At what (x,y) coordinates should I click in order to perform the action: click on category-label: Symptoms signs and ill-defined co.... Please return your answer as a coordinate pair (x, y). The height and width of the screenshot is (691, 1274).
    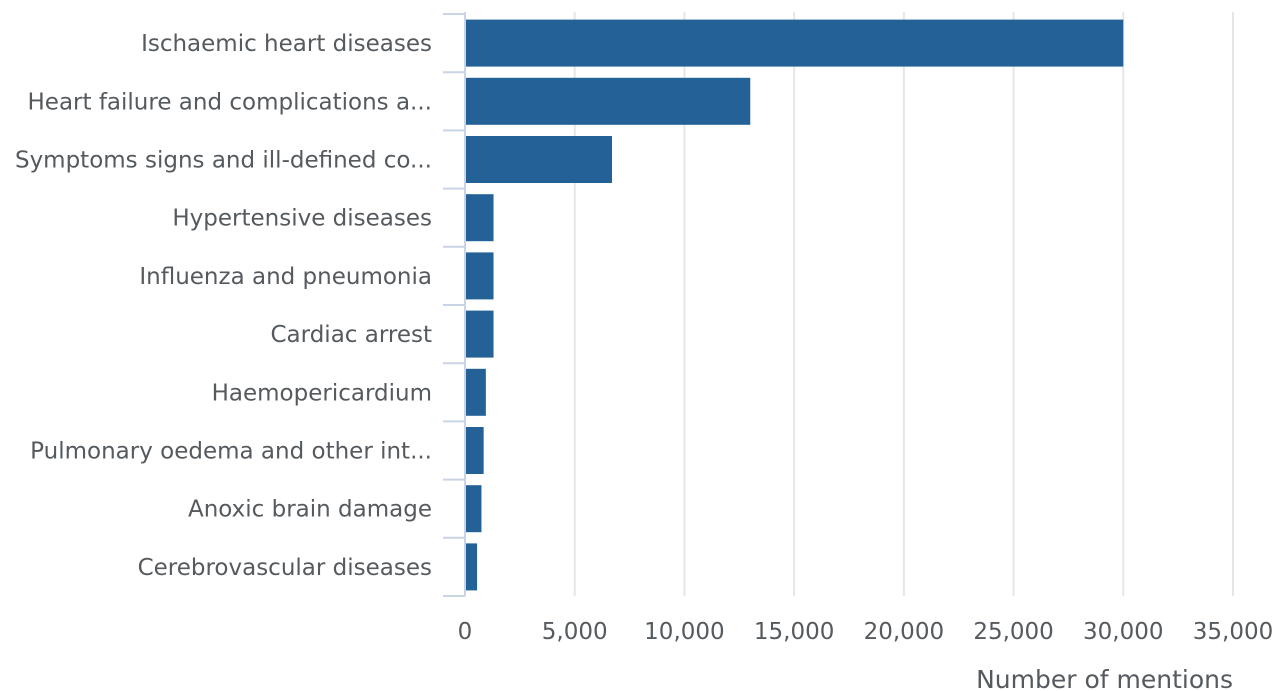
    Looking at the image, I should click on (223, 161).